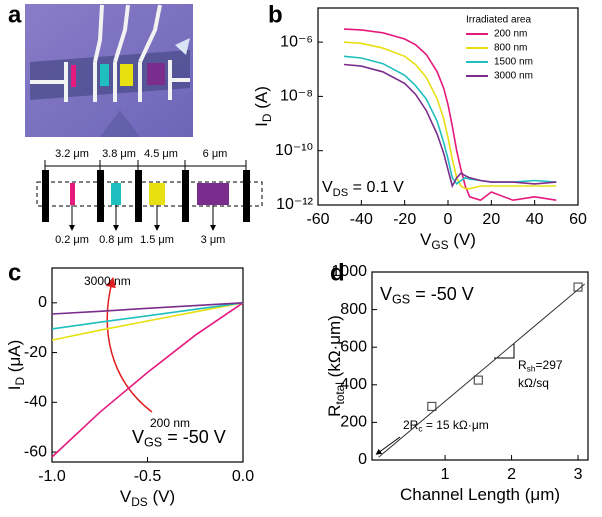 The height and width of the screenshot is (517, 602). Describe the element at coordinates (72, 240) in the screenshot. I see `width-label: 0.2 μm` at that location.